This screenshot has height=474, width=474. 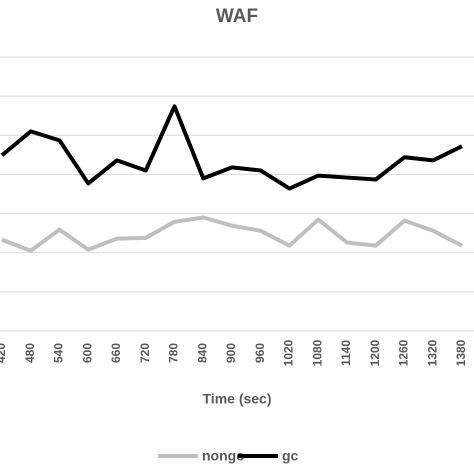 What do you see at coordinates (375, 352) in the screenshot?
I see `x-tick-label: 1200` at bounding box center [375, 352].